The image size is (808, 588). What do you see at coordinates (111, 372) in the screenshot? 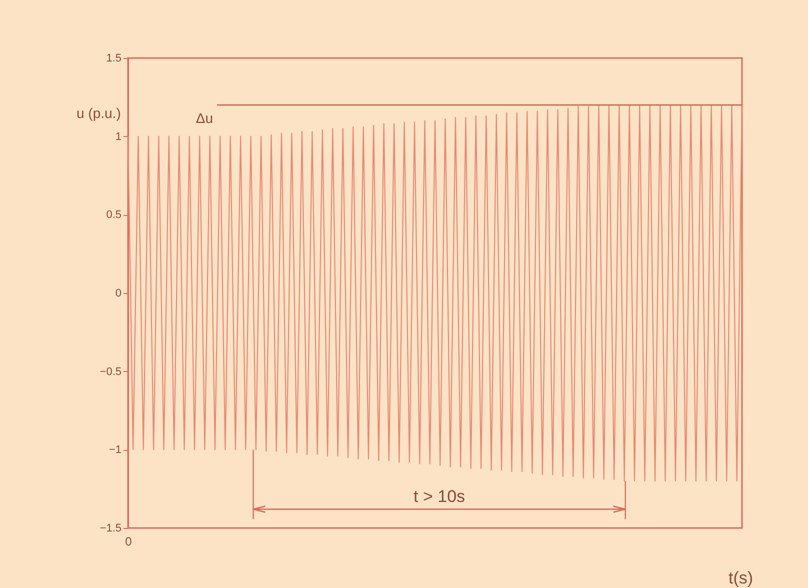
I see `y-tick-label: −0.5` at bounding box center [111, 372].